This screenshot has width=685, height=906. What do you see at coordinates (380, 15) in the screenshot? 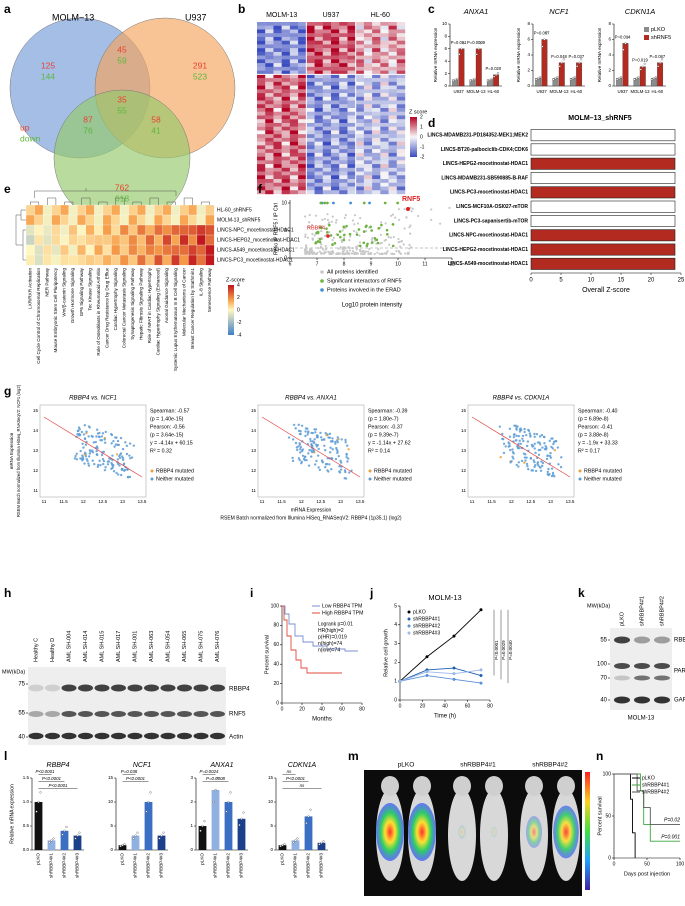
I see `group-label: HL-60` at bounding box center [380, 15].